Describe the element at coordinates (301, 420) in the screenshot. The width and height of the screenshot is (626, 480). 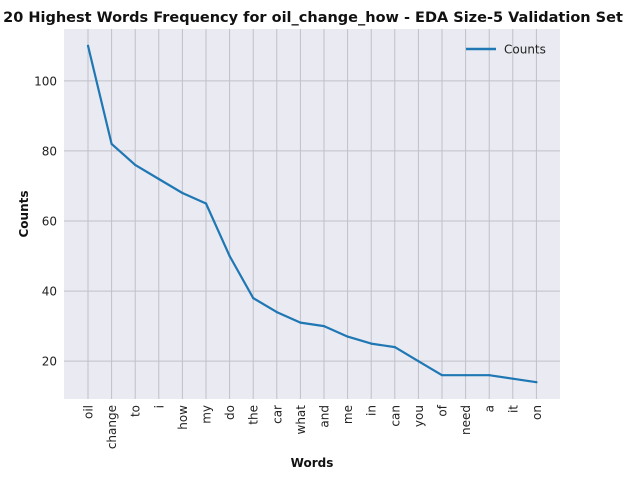
I see `x-tick-label: what` at that location.